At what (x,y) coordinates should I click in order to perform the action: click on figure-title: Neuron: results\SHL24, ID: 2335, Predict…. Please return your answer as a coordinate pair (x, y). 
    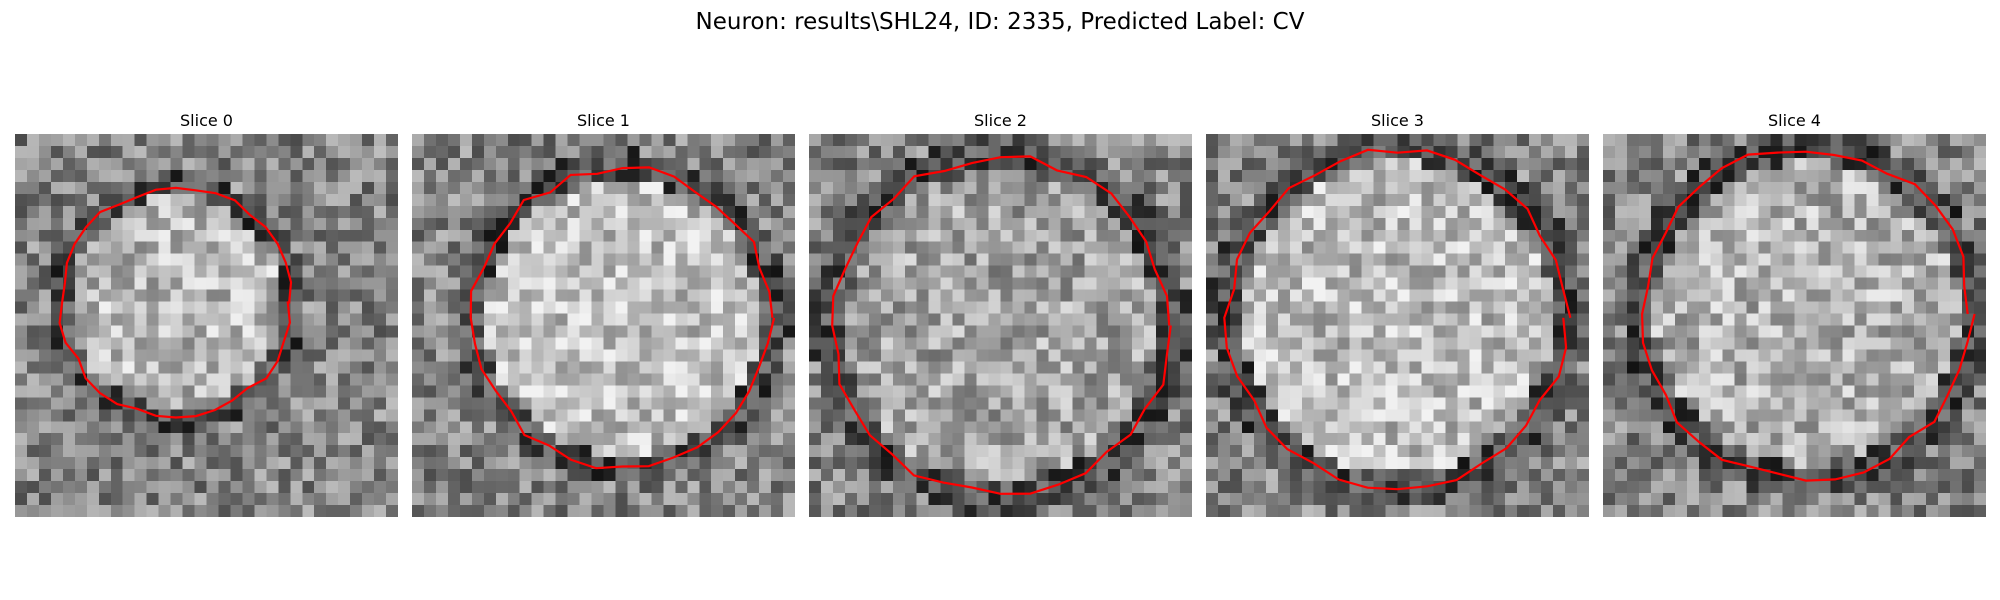
    Looking at the image, I should click on (1000, 22).